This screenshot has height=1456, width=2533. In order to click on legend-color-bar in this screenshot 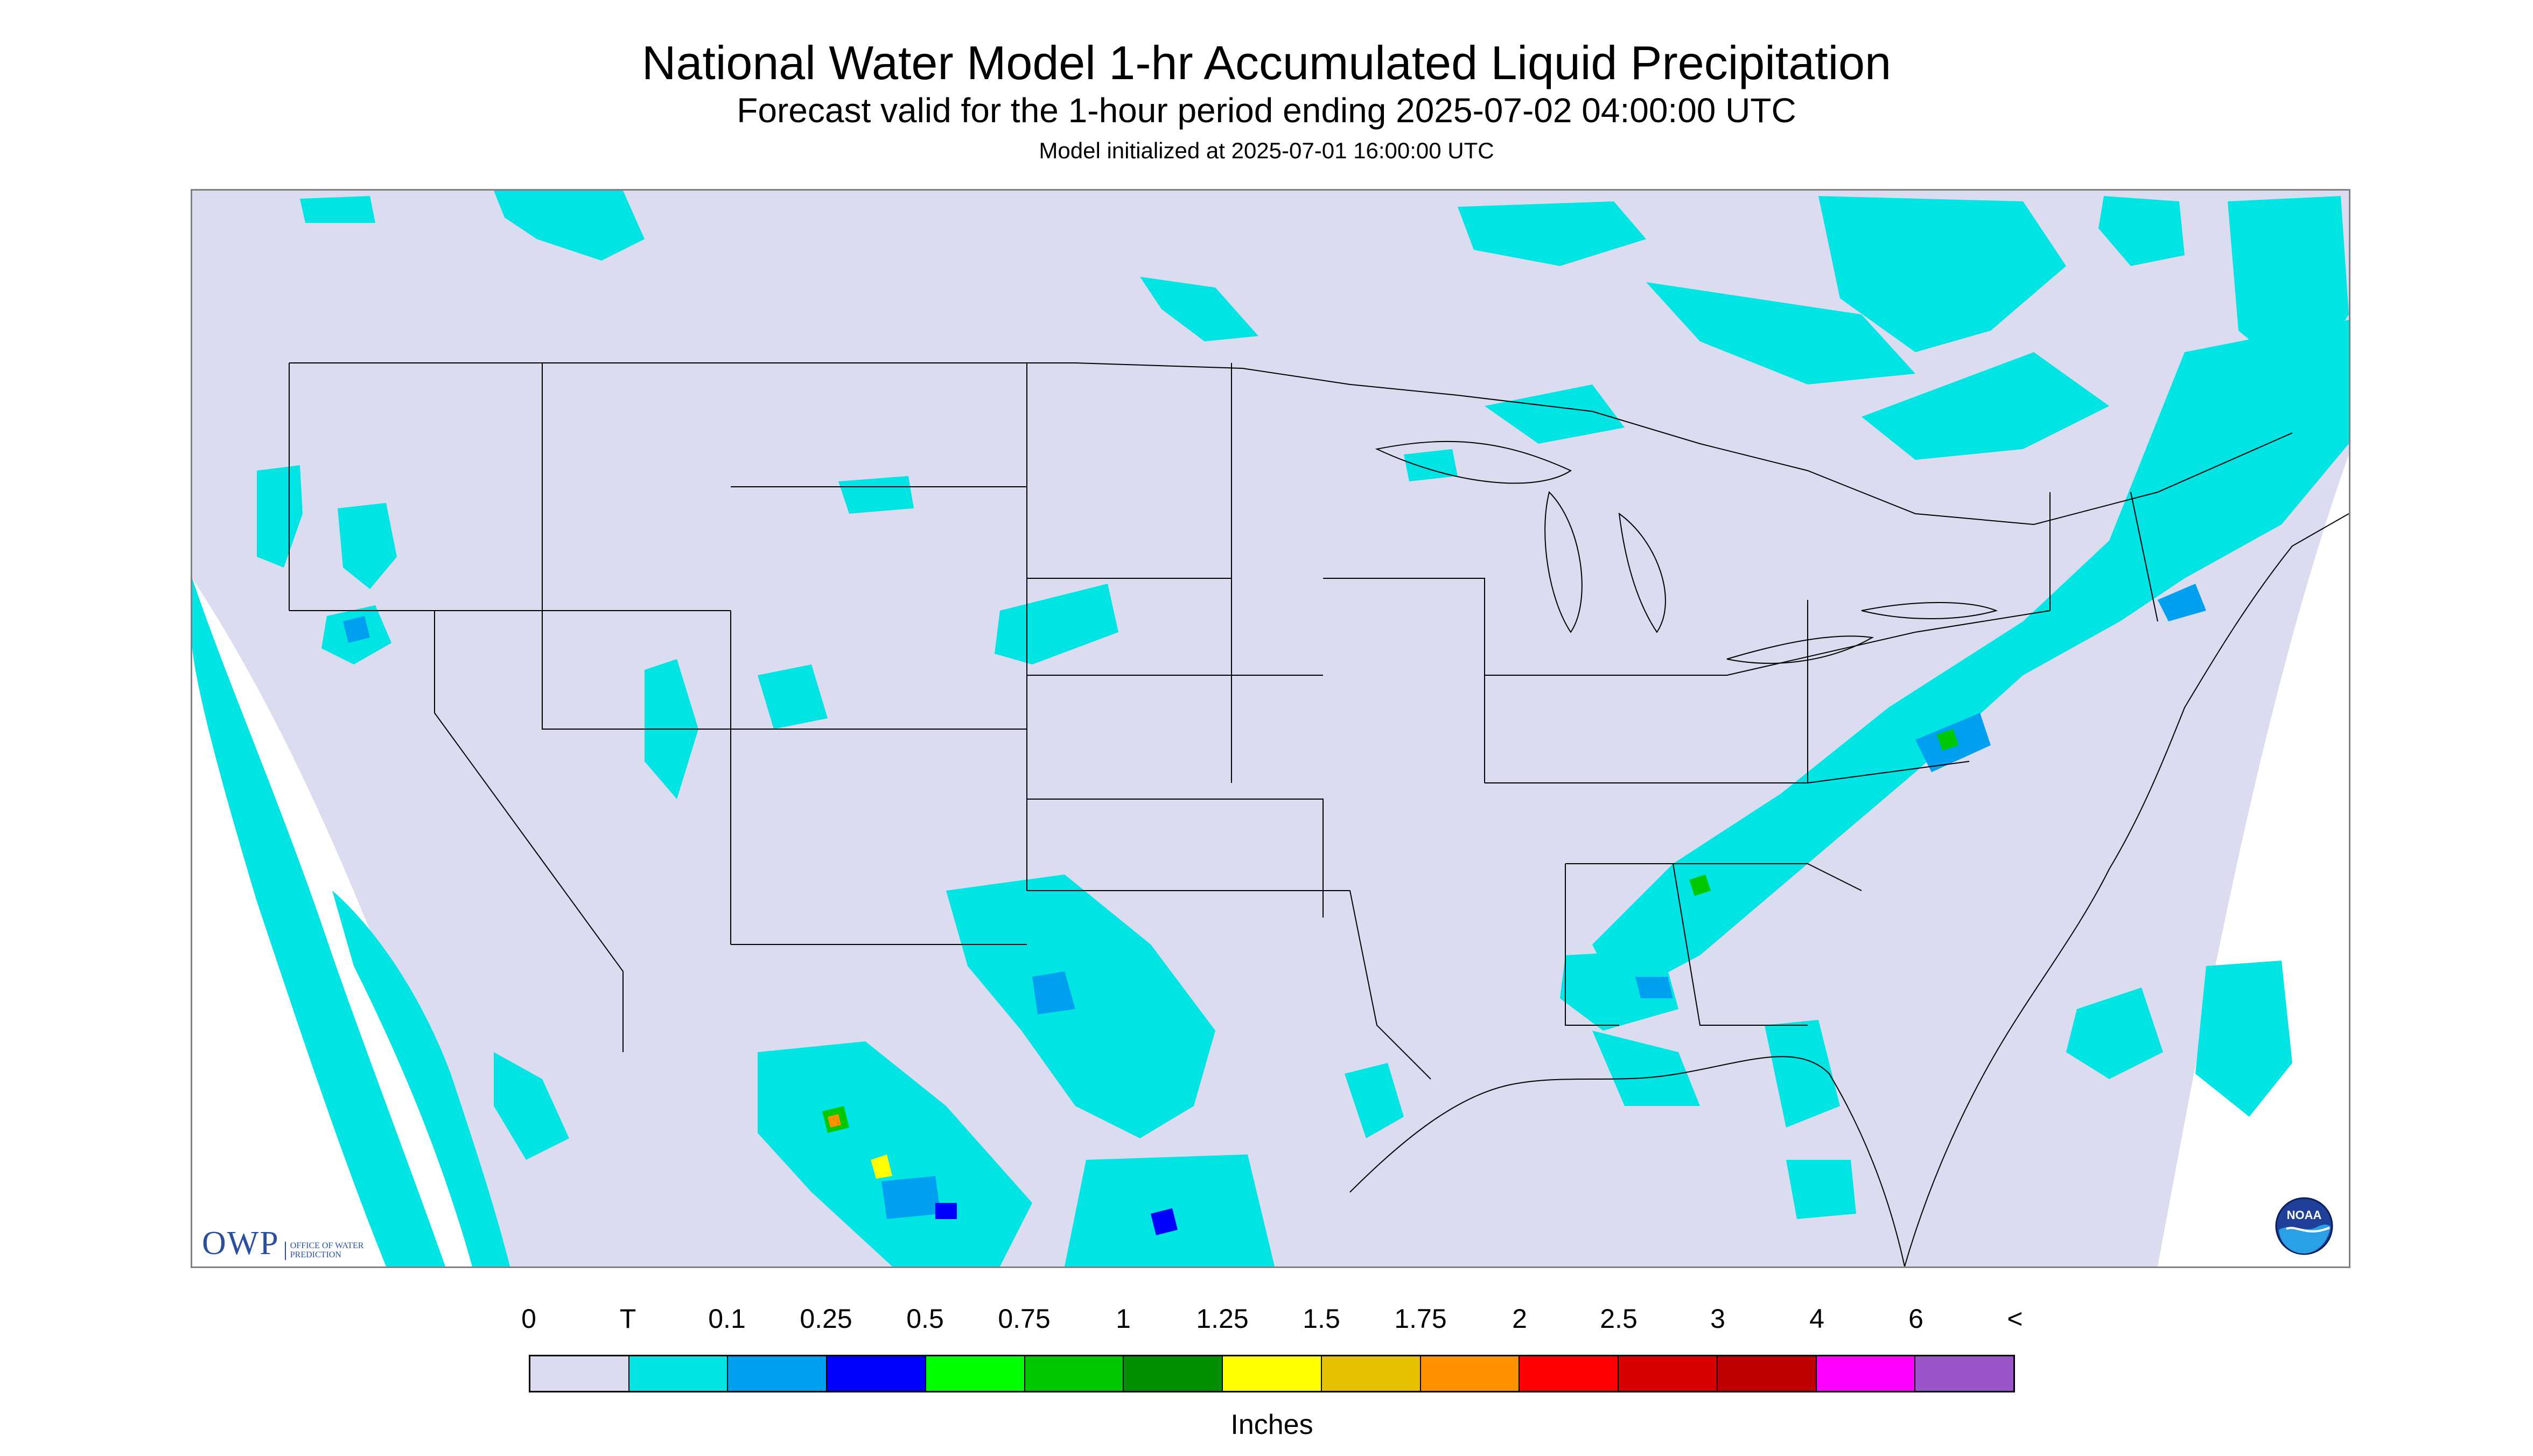, I will do `click(1272, 1373)`.